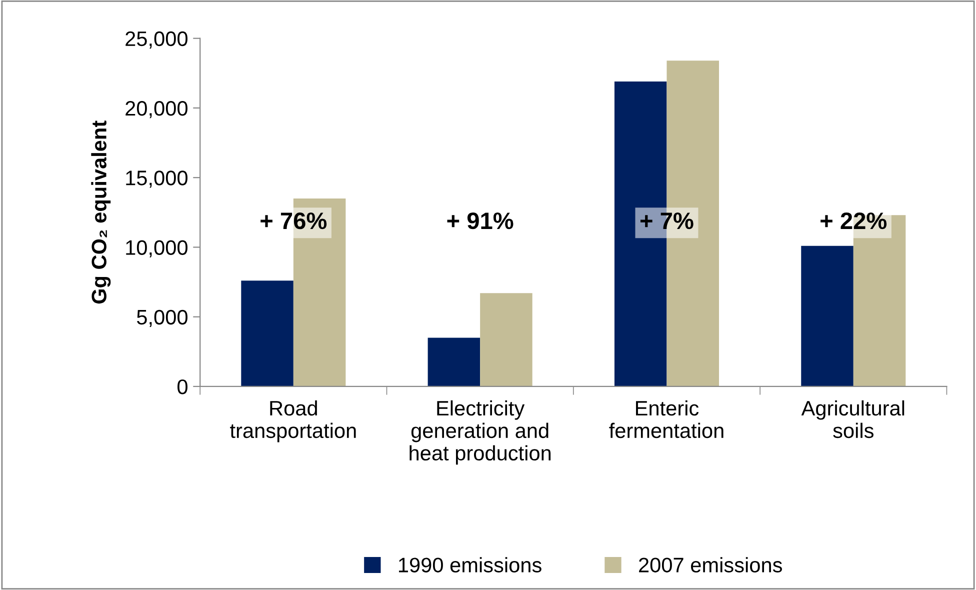 The image size is (976, 590). What do you see at coordinates (183, 386) in the screenshot?
I see `y-tick-label: 0` at bounding box center [183, 386].